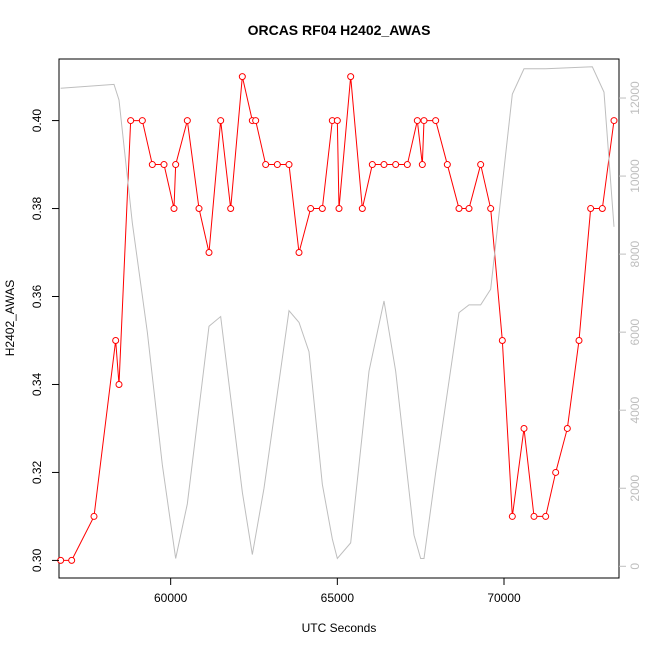  Describe the element at coordinates (339, 628) in the screenshot. I see `x-axis-label: UTC Seconds` at that location.